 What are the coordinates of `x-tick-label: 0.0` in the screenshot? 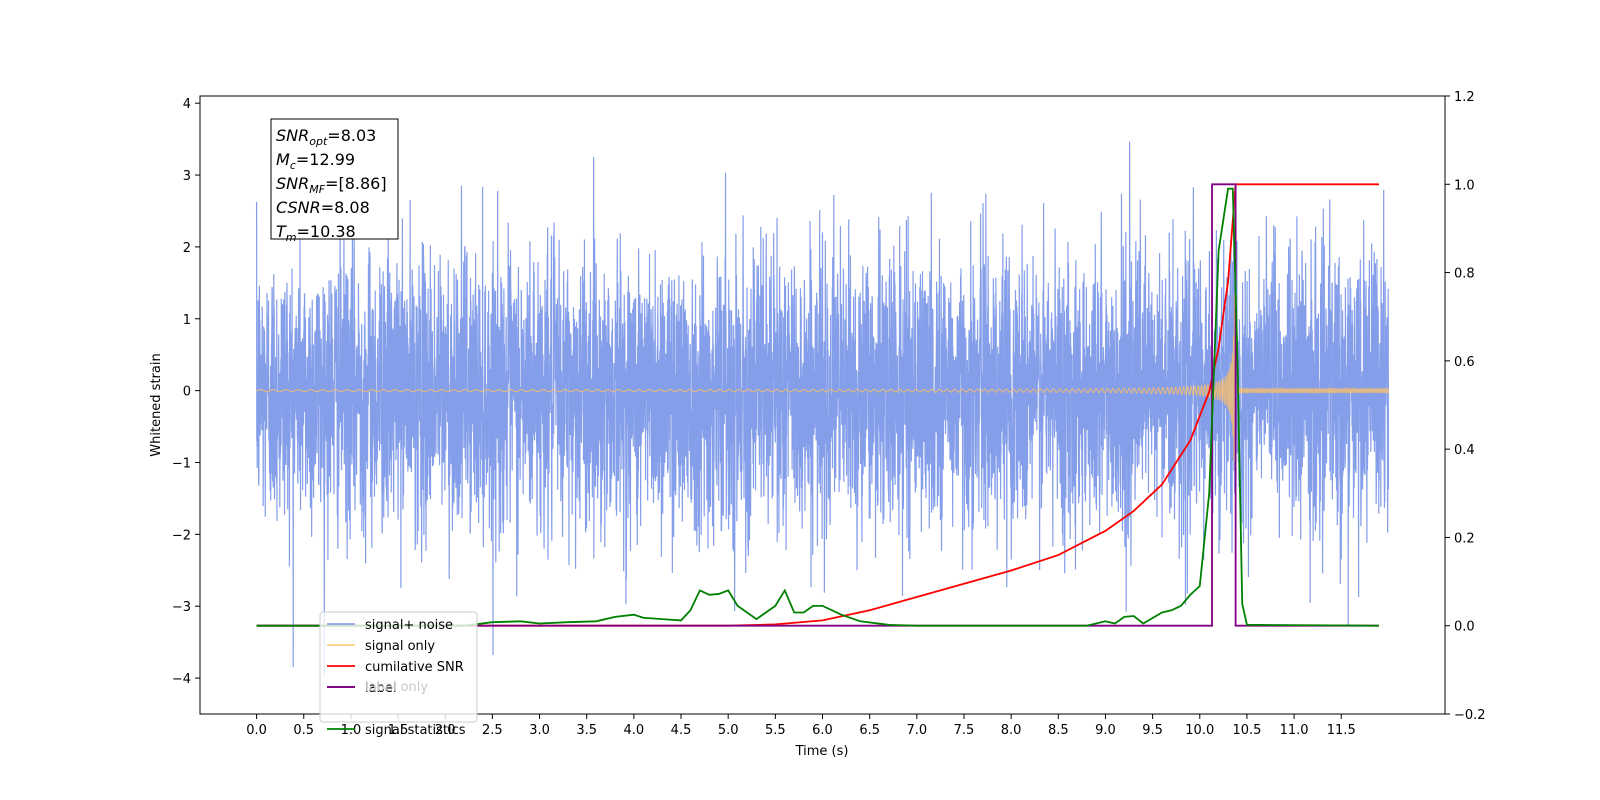 It's located at (256, 730).